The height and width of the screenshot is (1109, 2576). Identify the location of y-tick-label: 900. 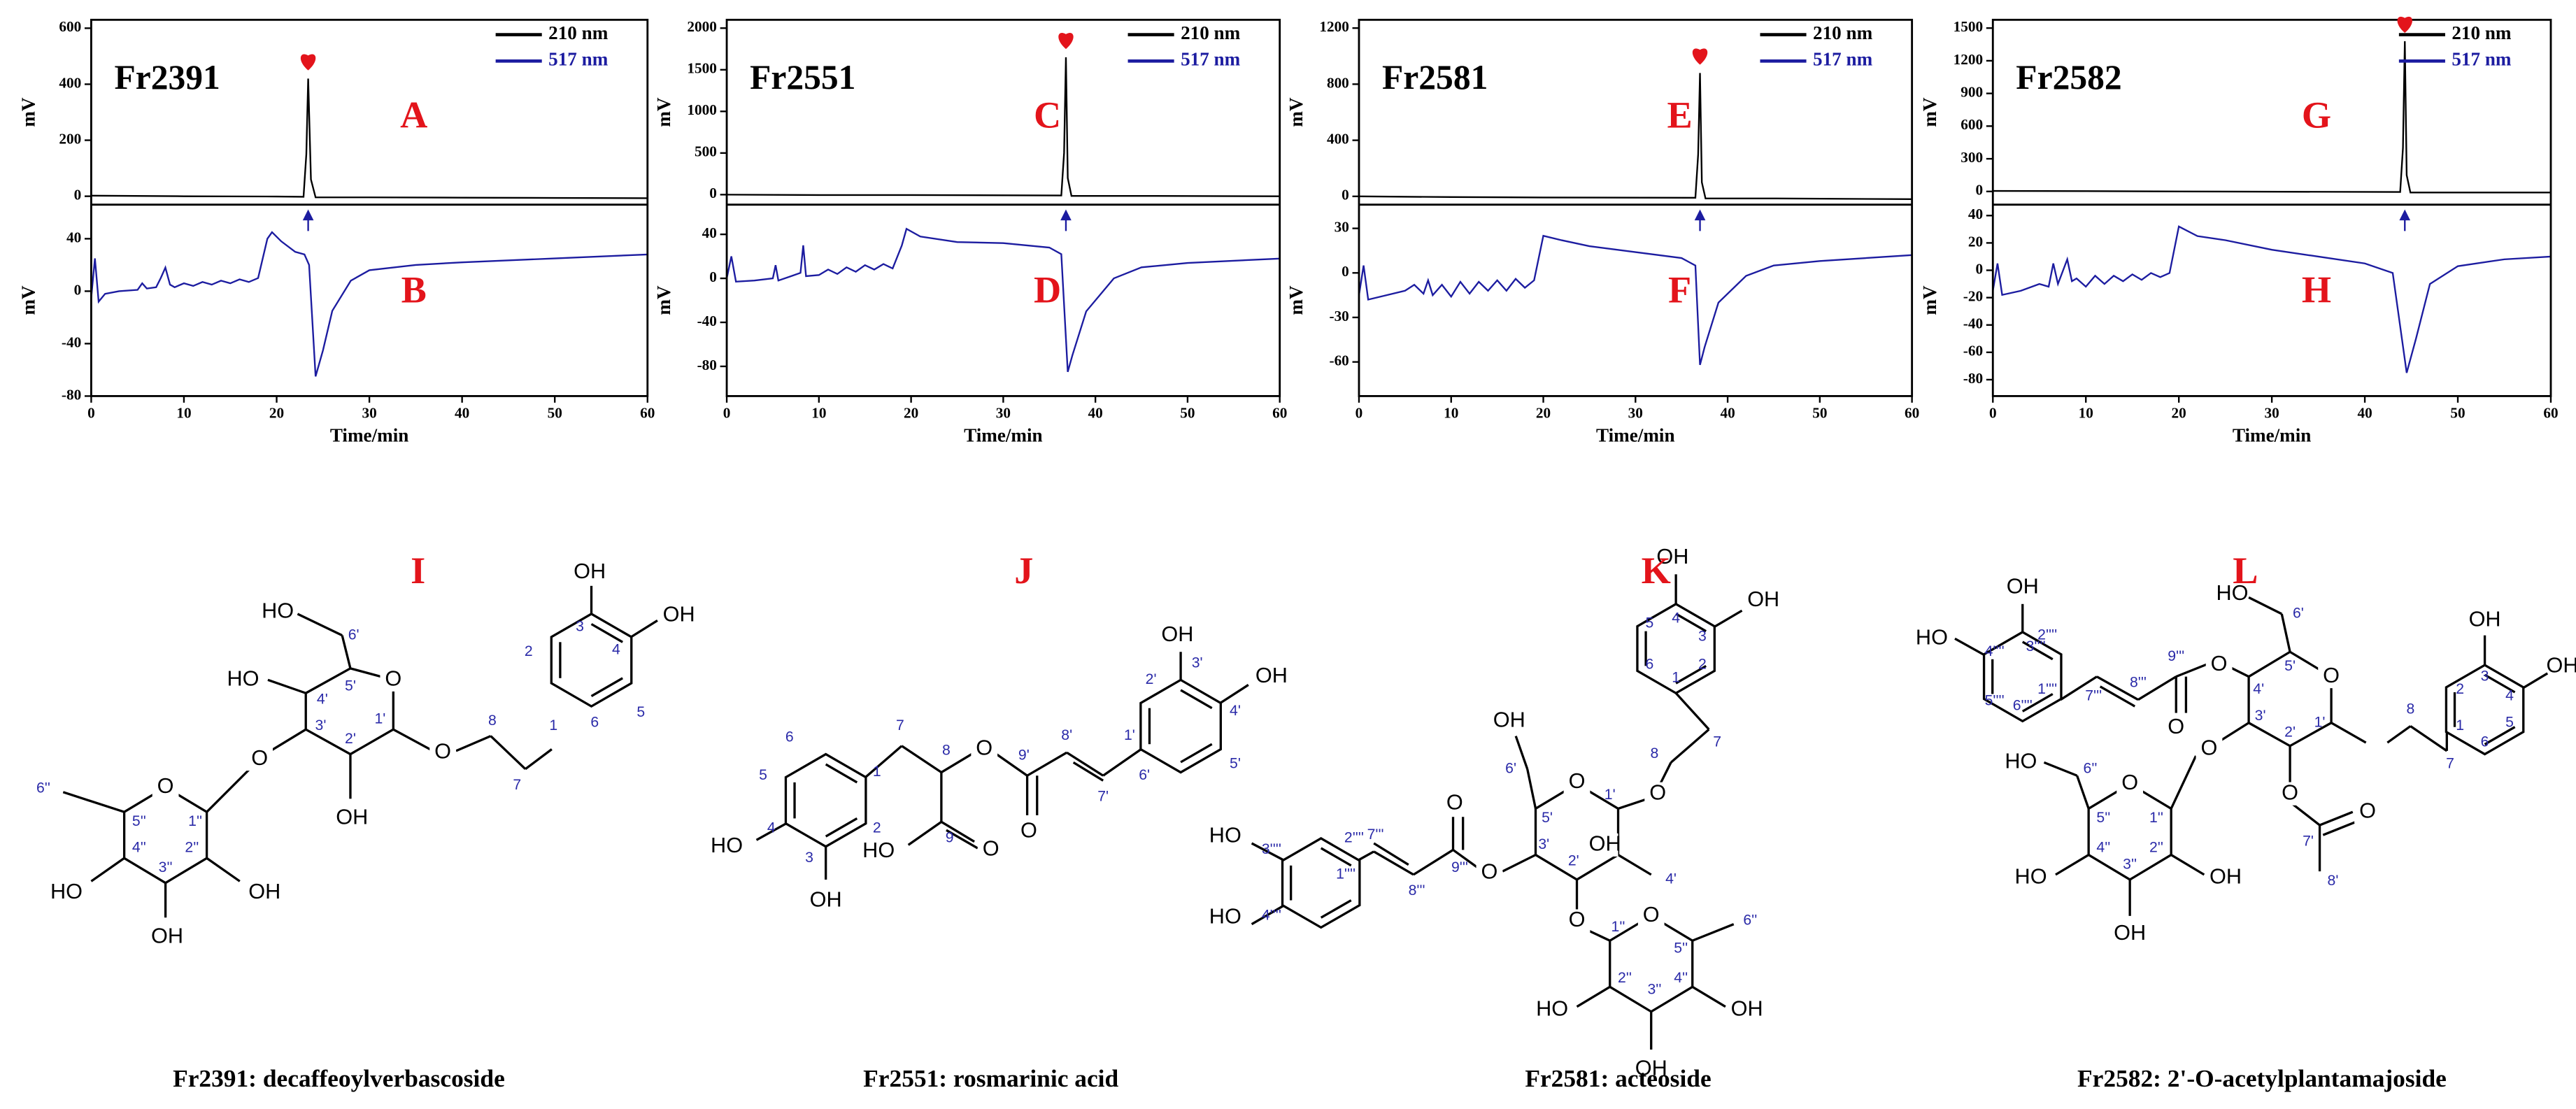
(1972, 91).